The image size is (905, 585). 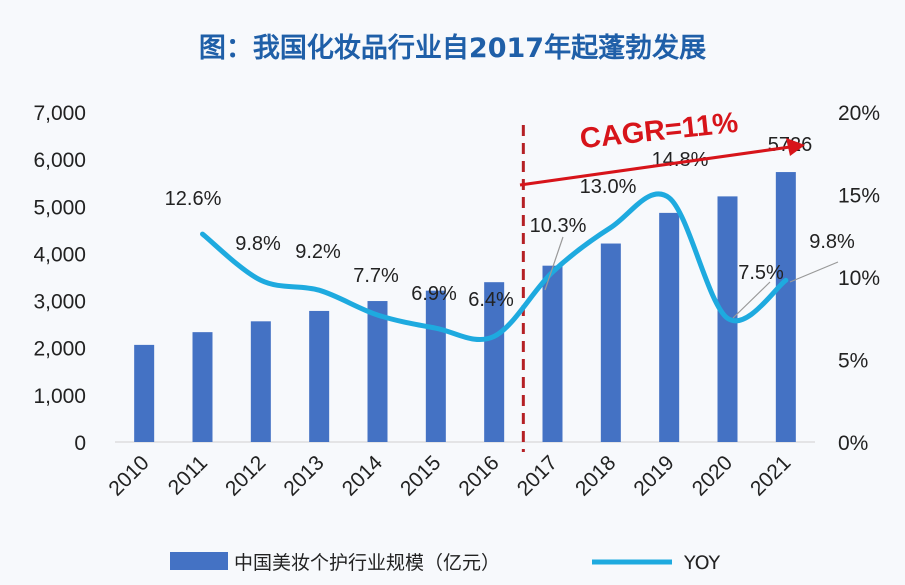 I want to click on bar-2012, so click(x=260, y=381).